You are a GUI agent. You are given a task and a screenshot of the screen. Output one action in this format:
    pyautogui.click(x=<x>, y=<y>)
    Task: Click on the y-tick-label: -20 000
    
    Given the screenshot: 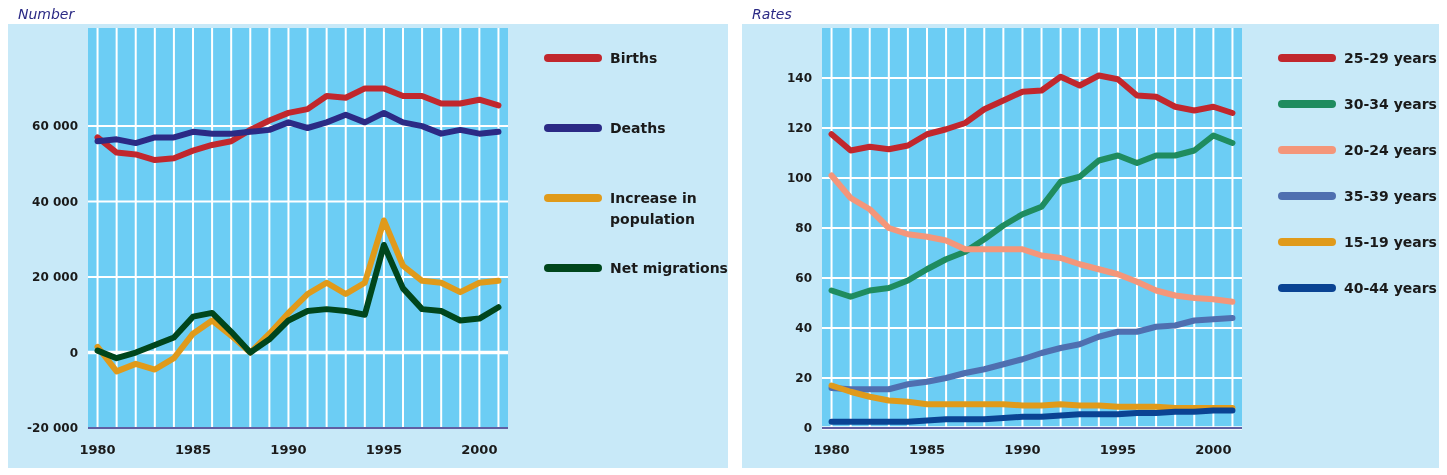 What is the action you would take?
    pyautogui.click(x=52, y=428)
    